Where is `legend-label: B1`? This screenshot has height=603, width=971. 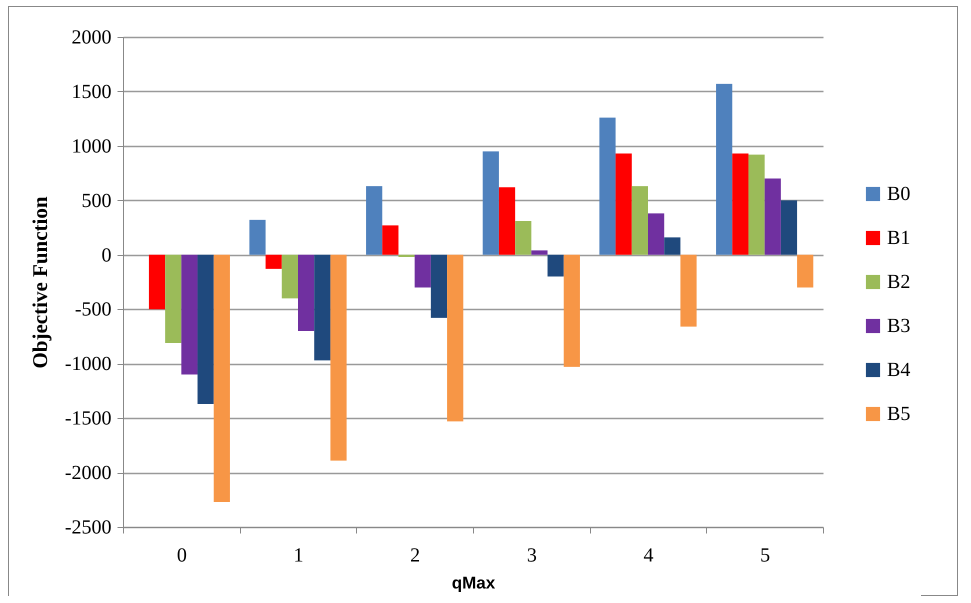
legend-label: B1 is located at coordinates (898, 238).